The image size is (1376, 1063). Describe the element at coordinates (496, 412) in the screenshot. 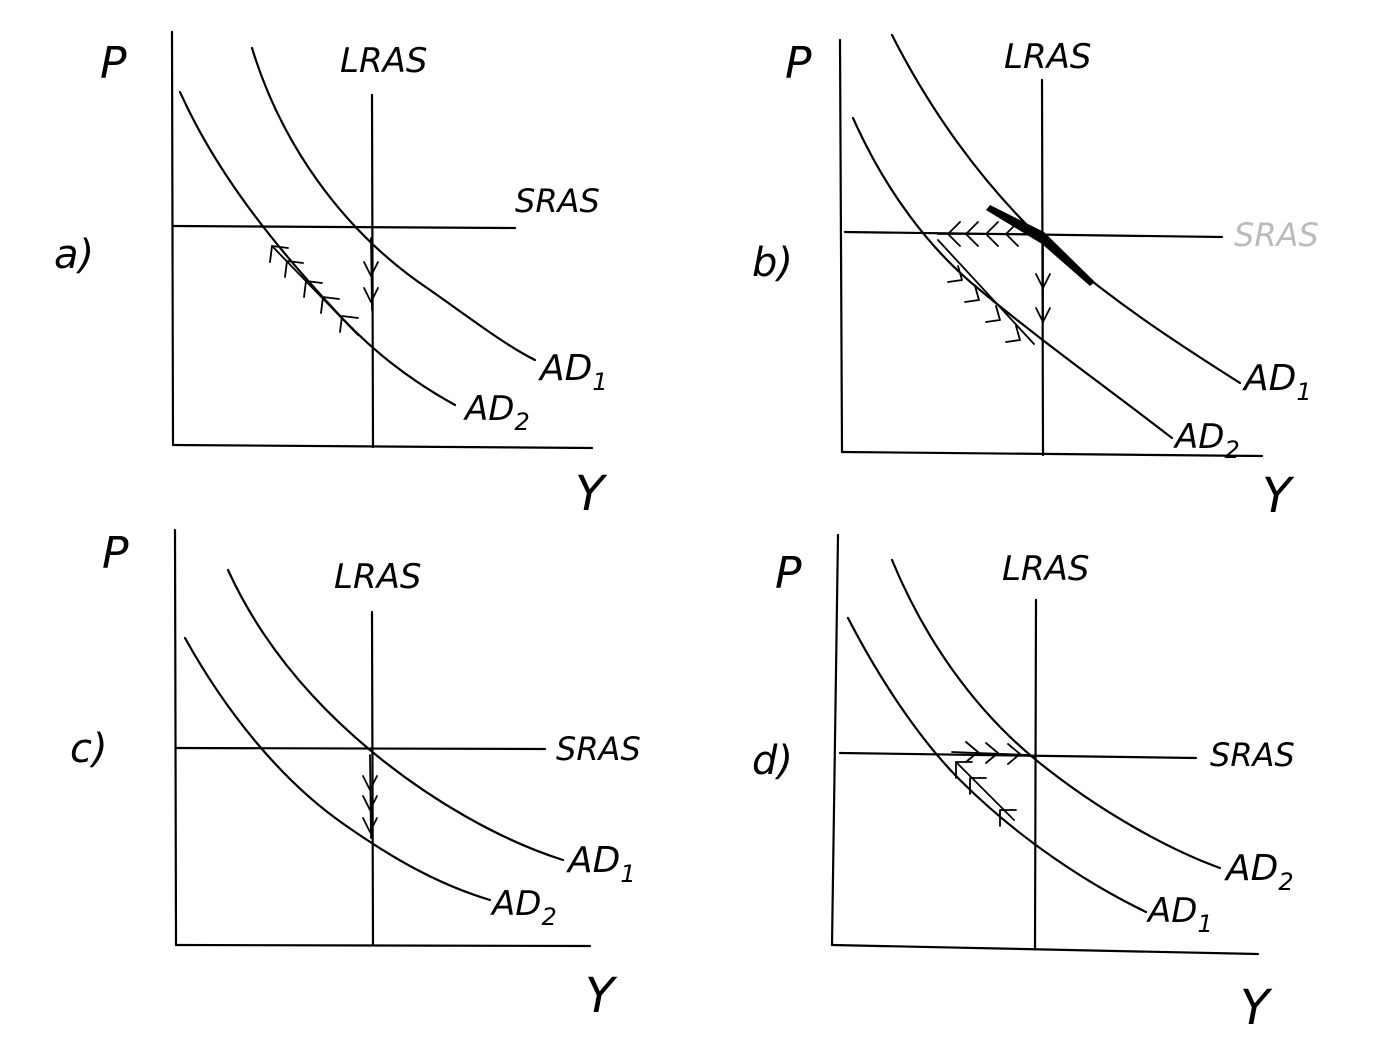

I see `panel-a-lower-curve-label: AD2` at that location.